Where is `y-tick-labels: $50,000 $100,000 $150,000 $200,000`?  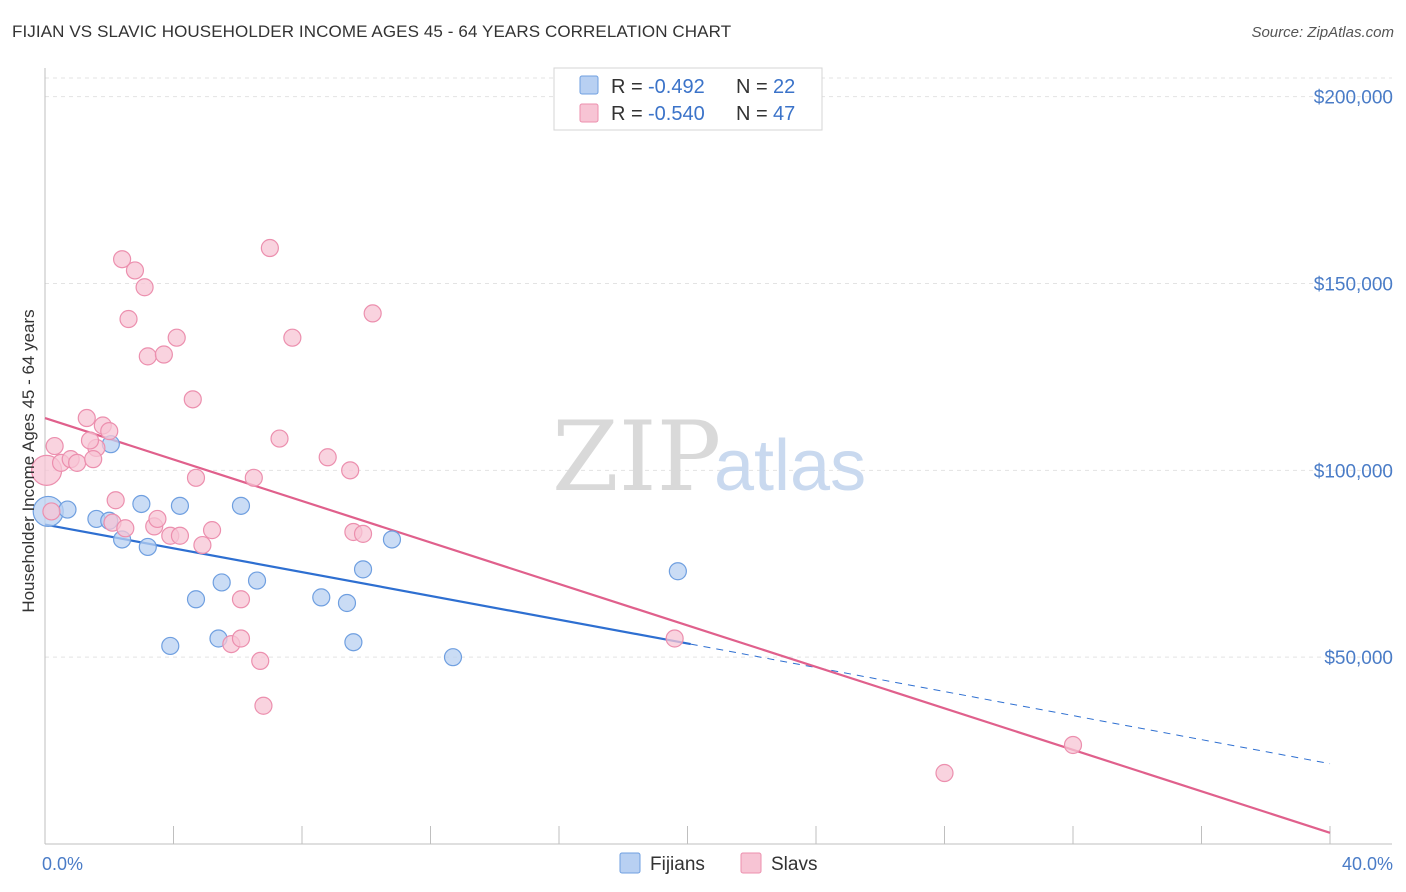
y-tick-labels: $50,000 $100,000 $150,000 $200,000 is located at coordinates (1353, 378).